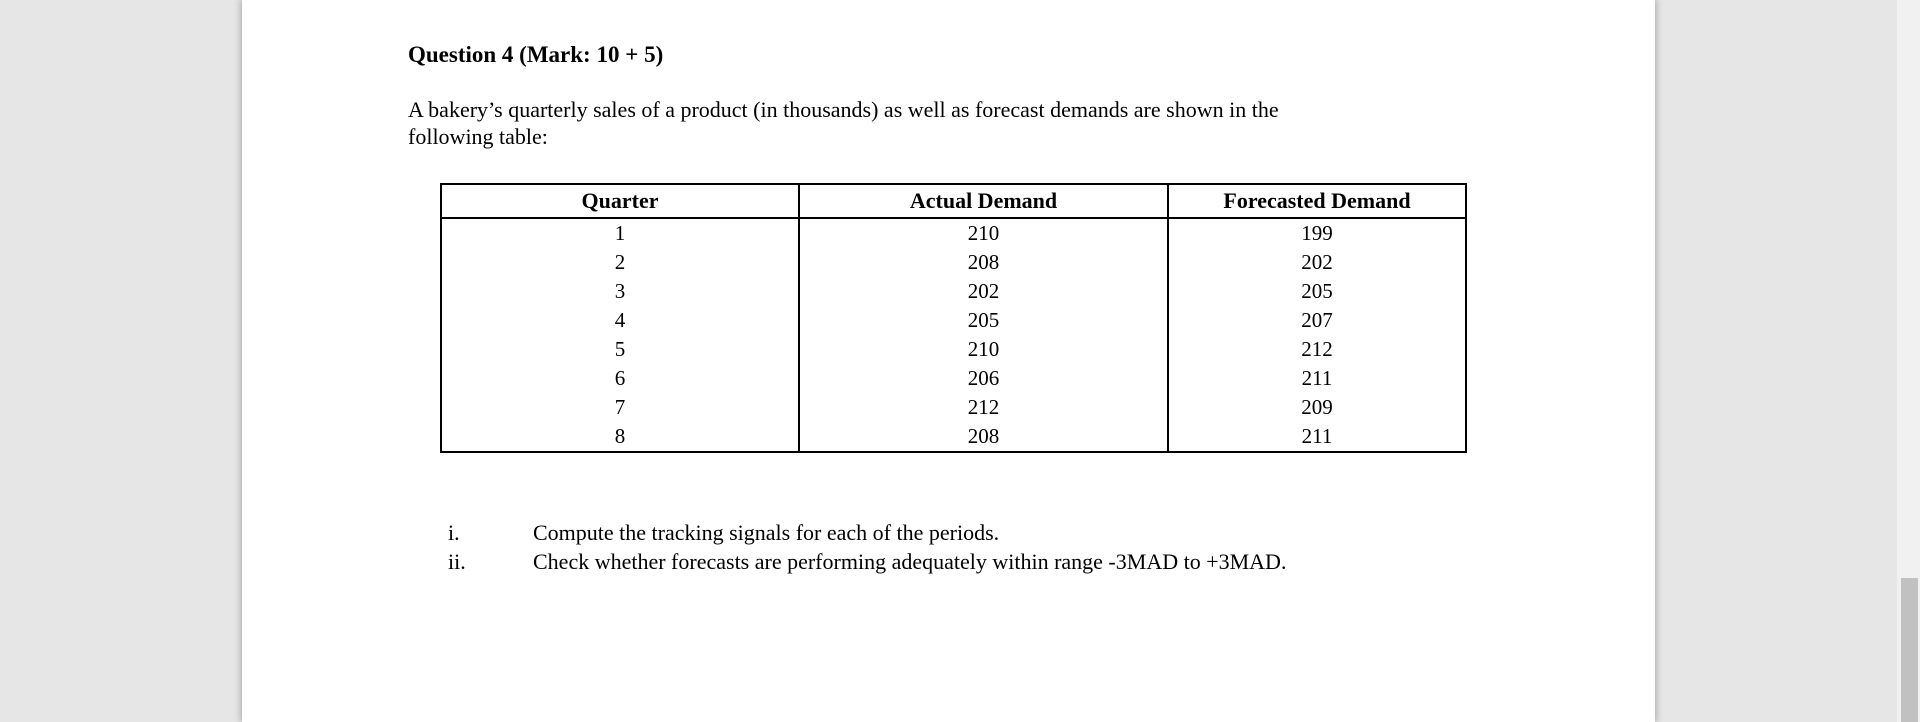  I want to click on table-cell: 209, so click(1317, 407).